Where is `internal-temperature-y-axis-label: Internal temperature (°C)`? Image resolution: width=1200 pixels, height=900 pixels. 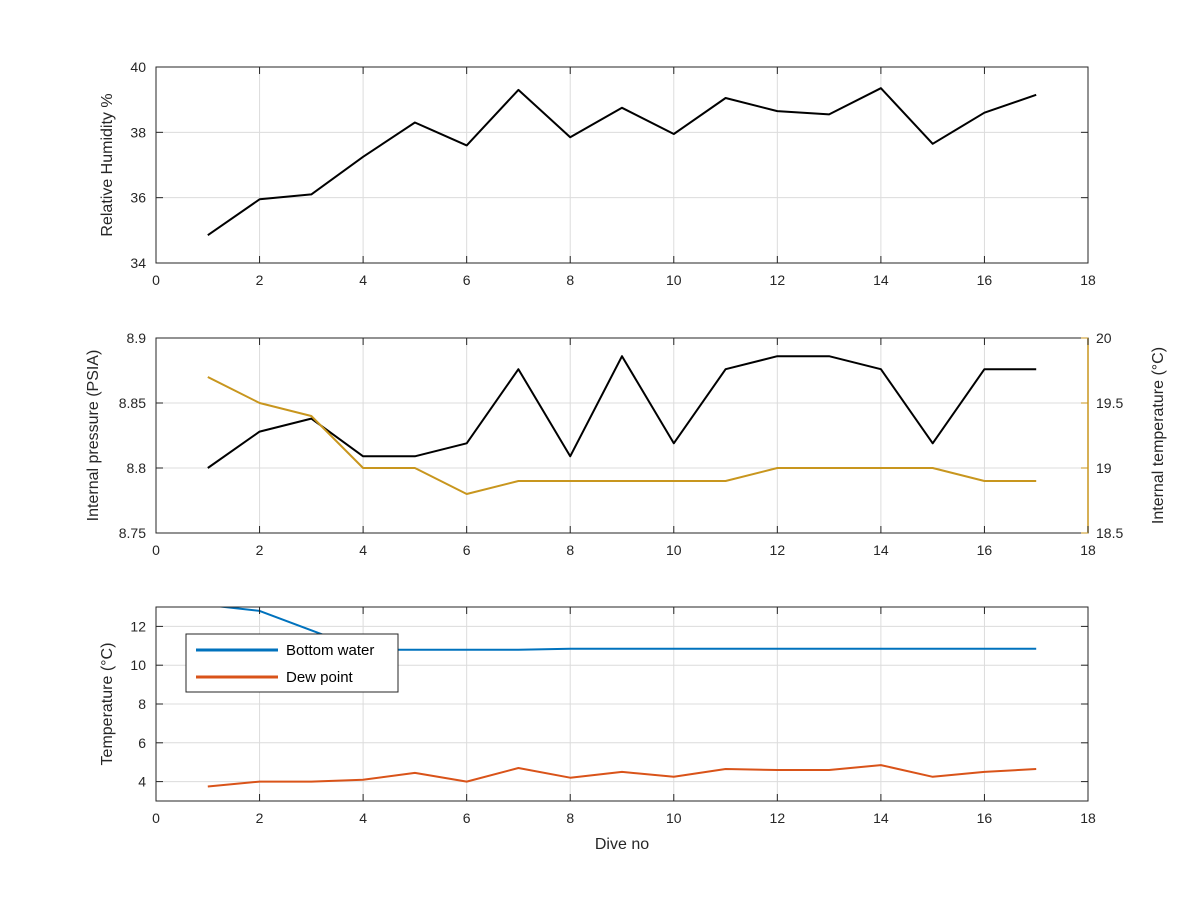
internal-temperature-y-axis-label: Internal temperature (°C) is located at coordinates (1158, 435).